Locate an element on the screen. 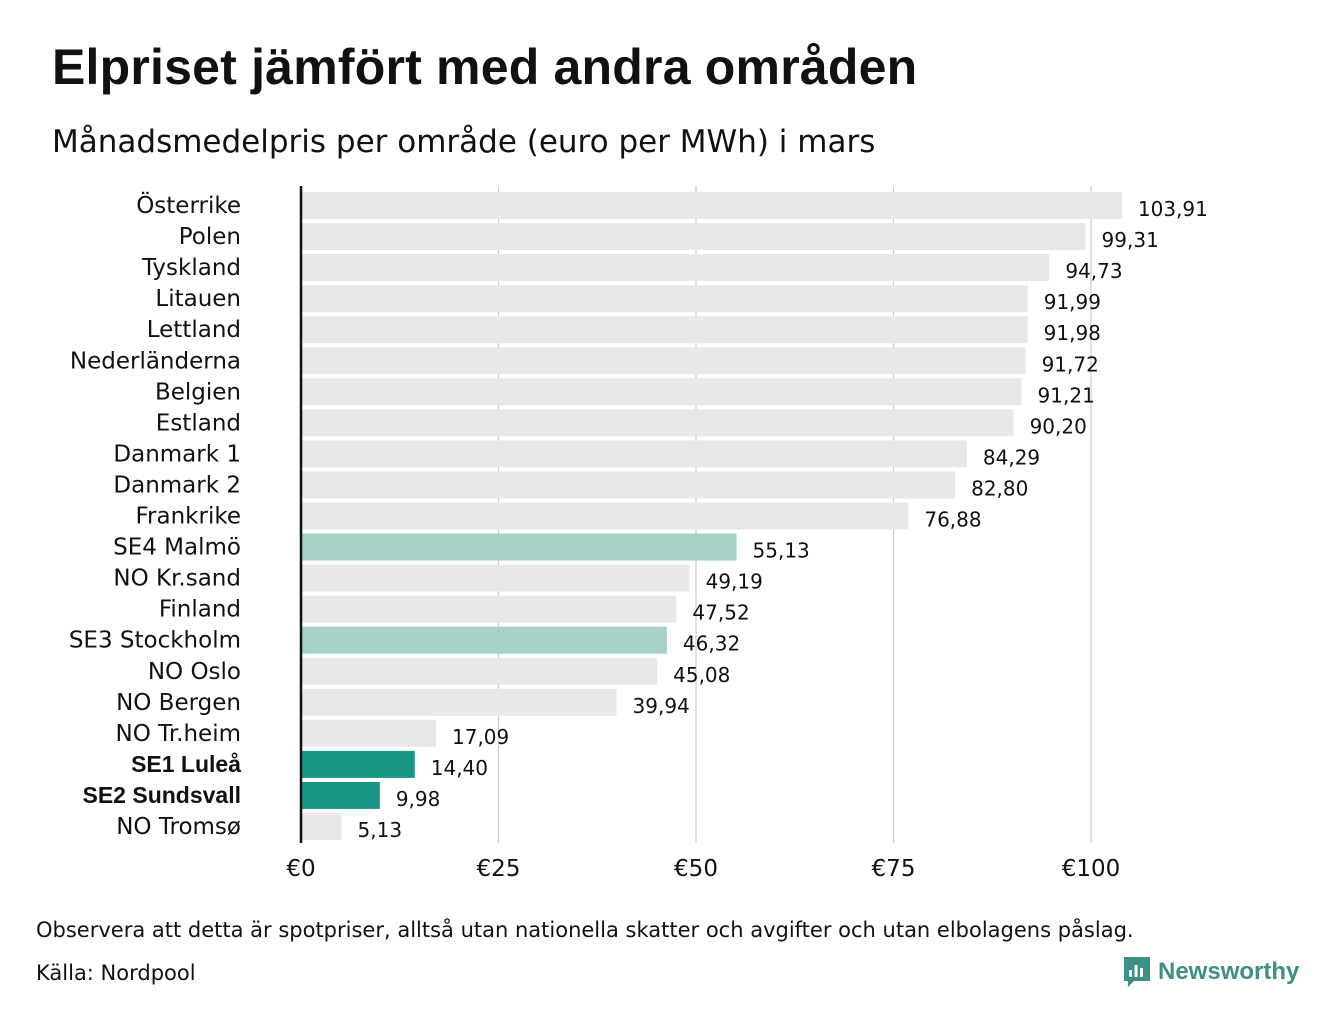  x-axis-ticks: €0 €25 €50 €75 €100 is located at coordinates (703, 869).